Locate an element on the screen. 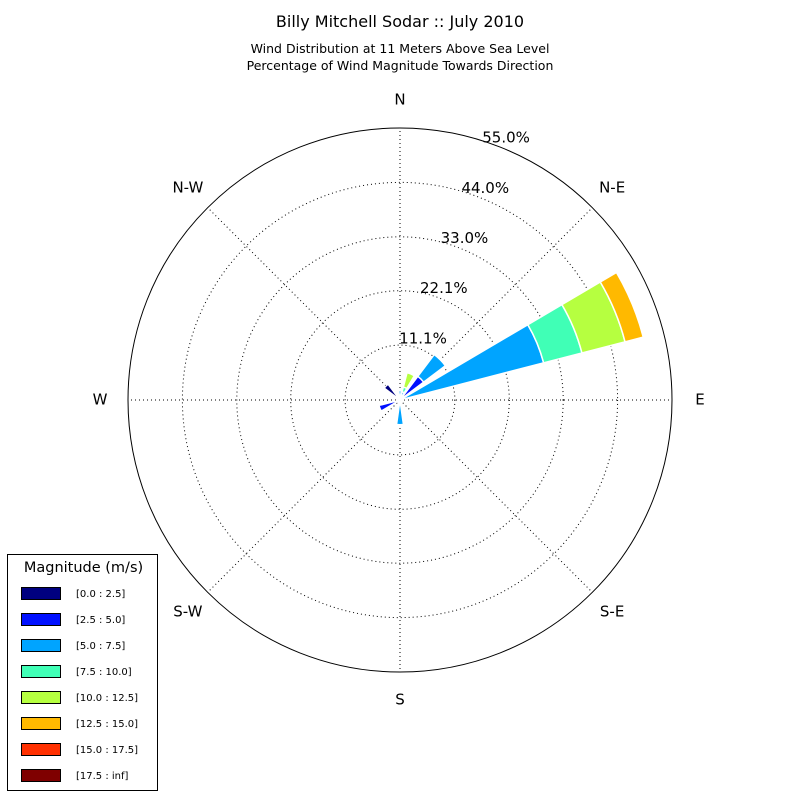 This screenshot has height=800, width=800. direction-label: N-W is located at coordinates (187, 187).